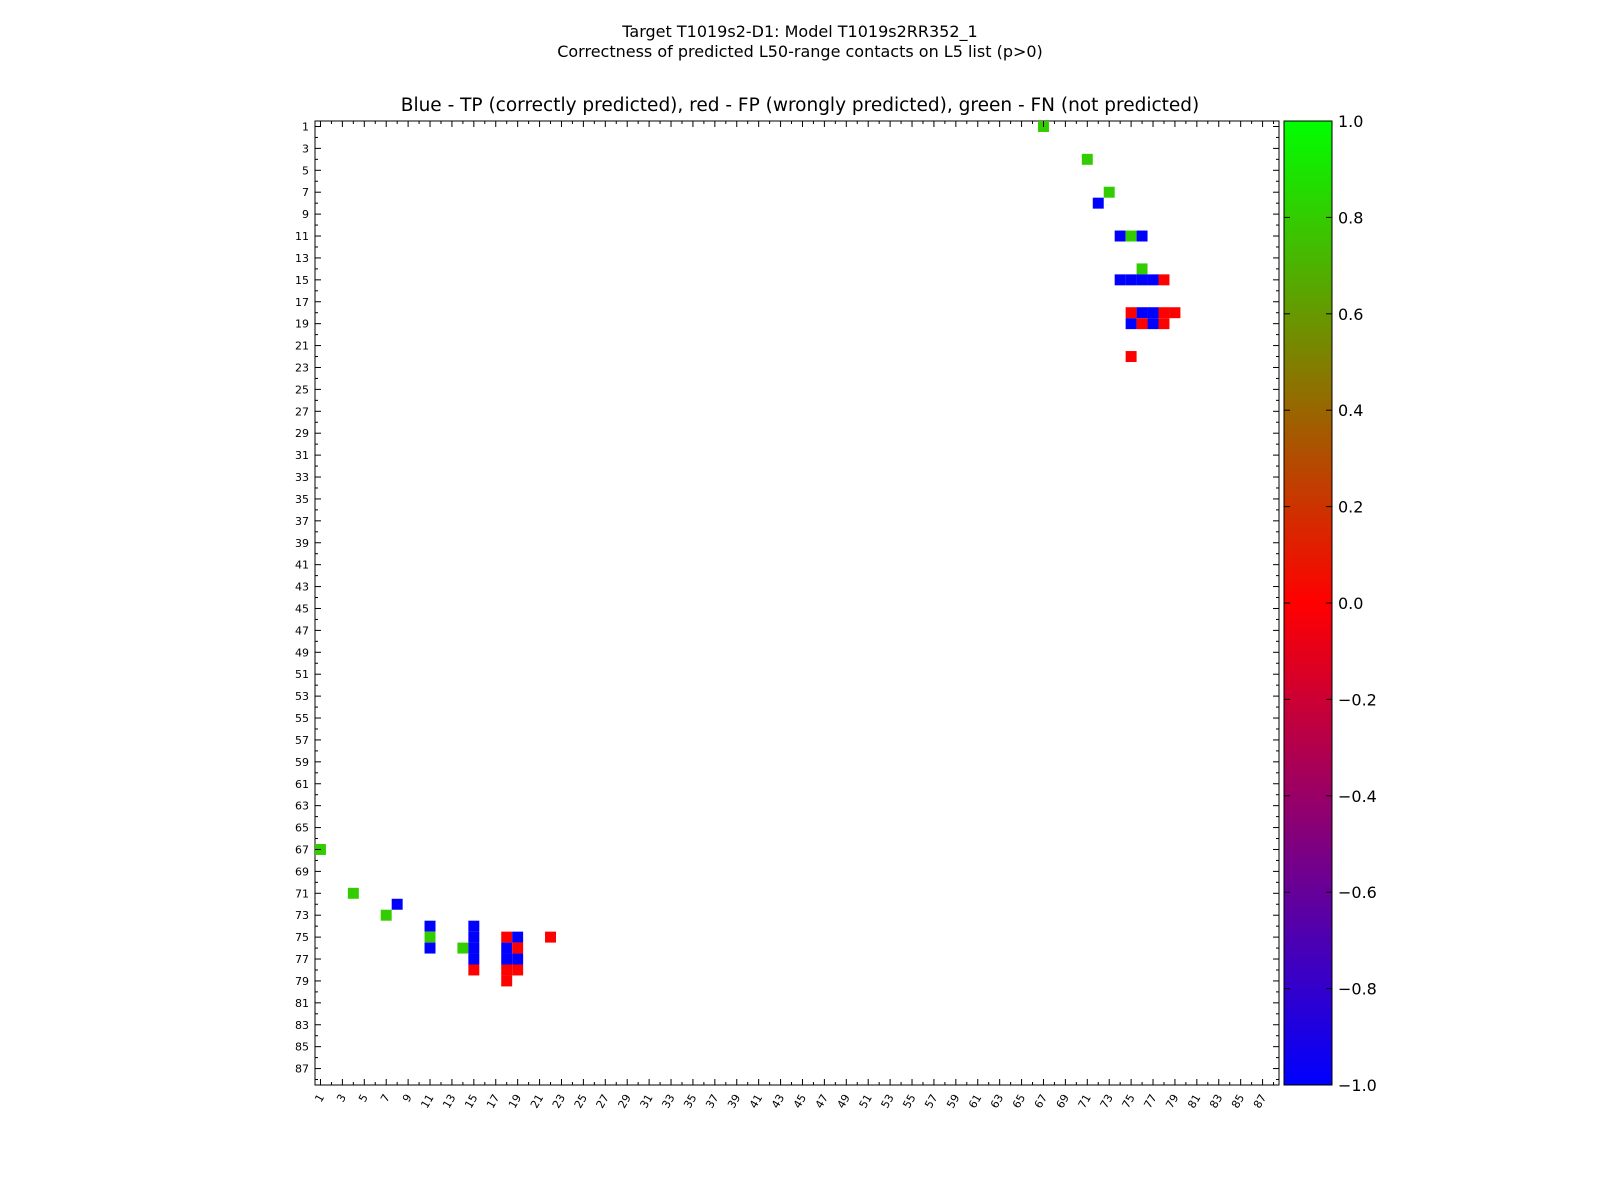  What do you see at coordinates (302, 630) in the screenshot?
I see `y-tick-label: 47` at bounding box center [302, 630].